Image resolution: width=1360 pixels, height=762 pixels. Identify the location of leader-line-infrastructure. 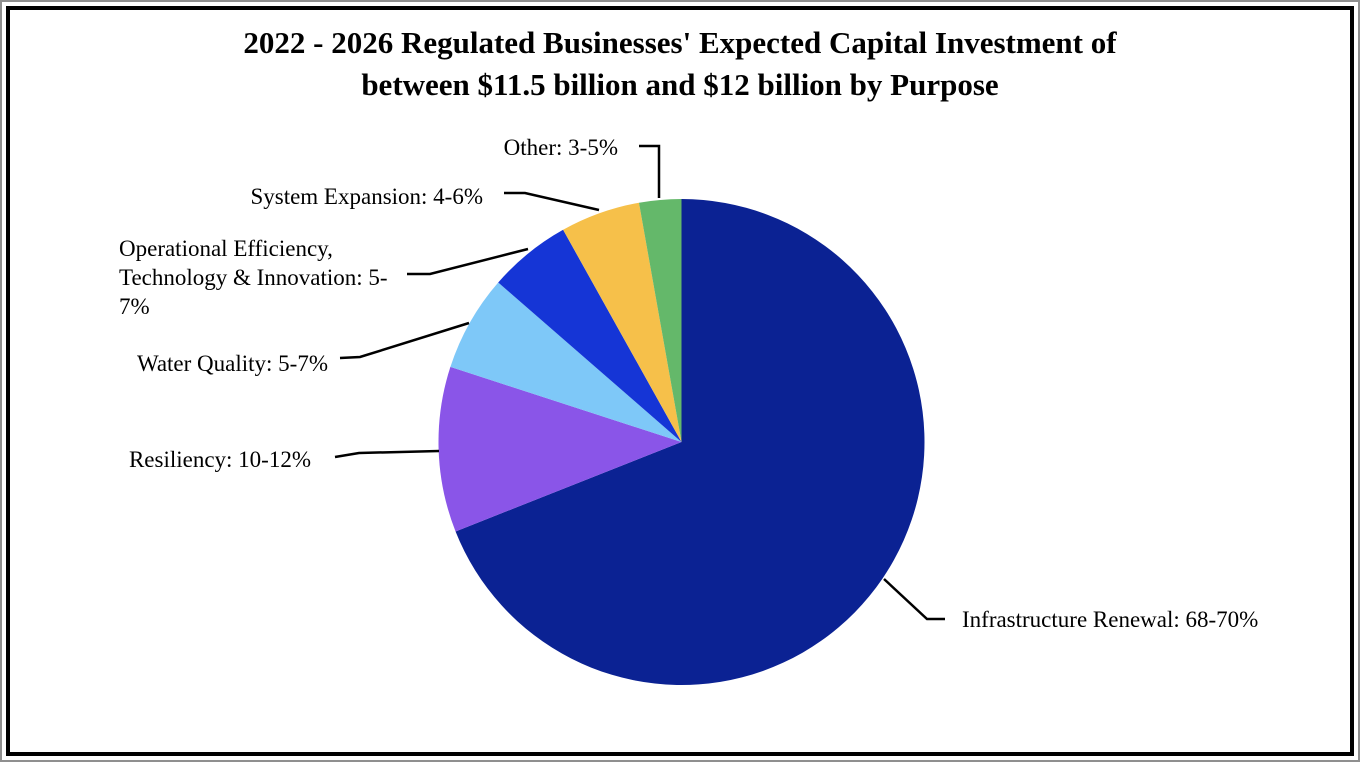
(914, 599).